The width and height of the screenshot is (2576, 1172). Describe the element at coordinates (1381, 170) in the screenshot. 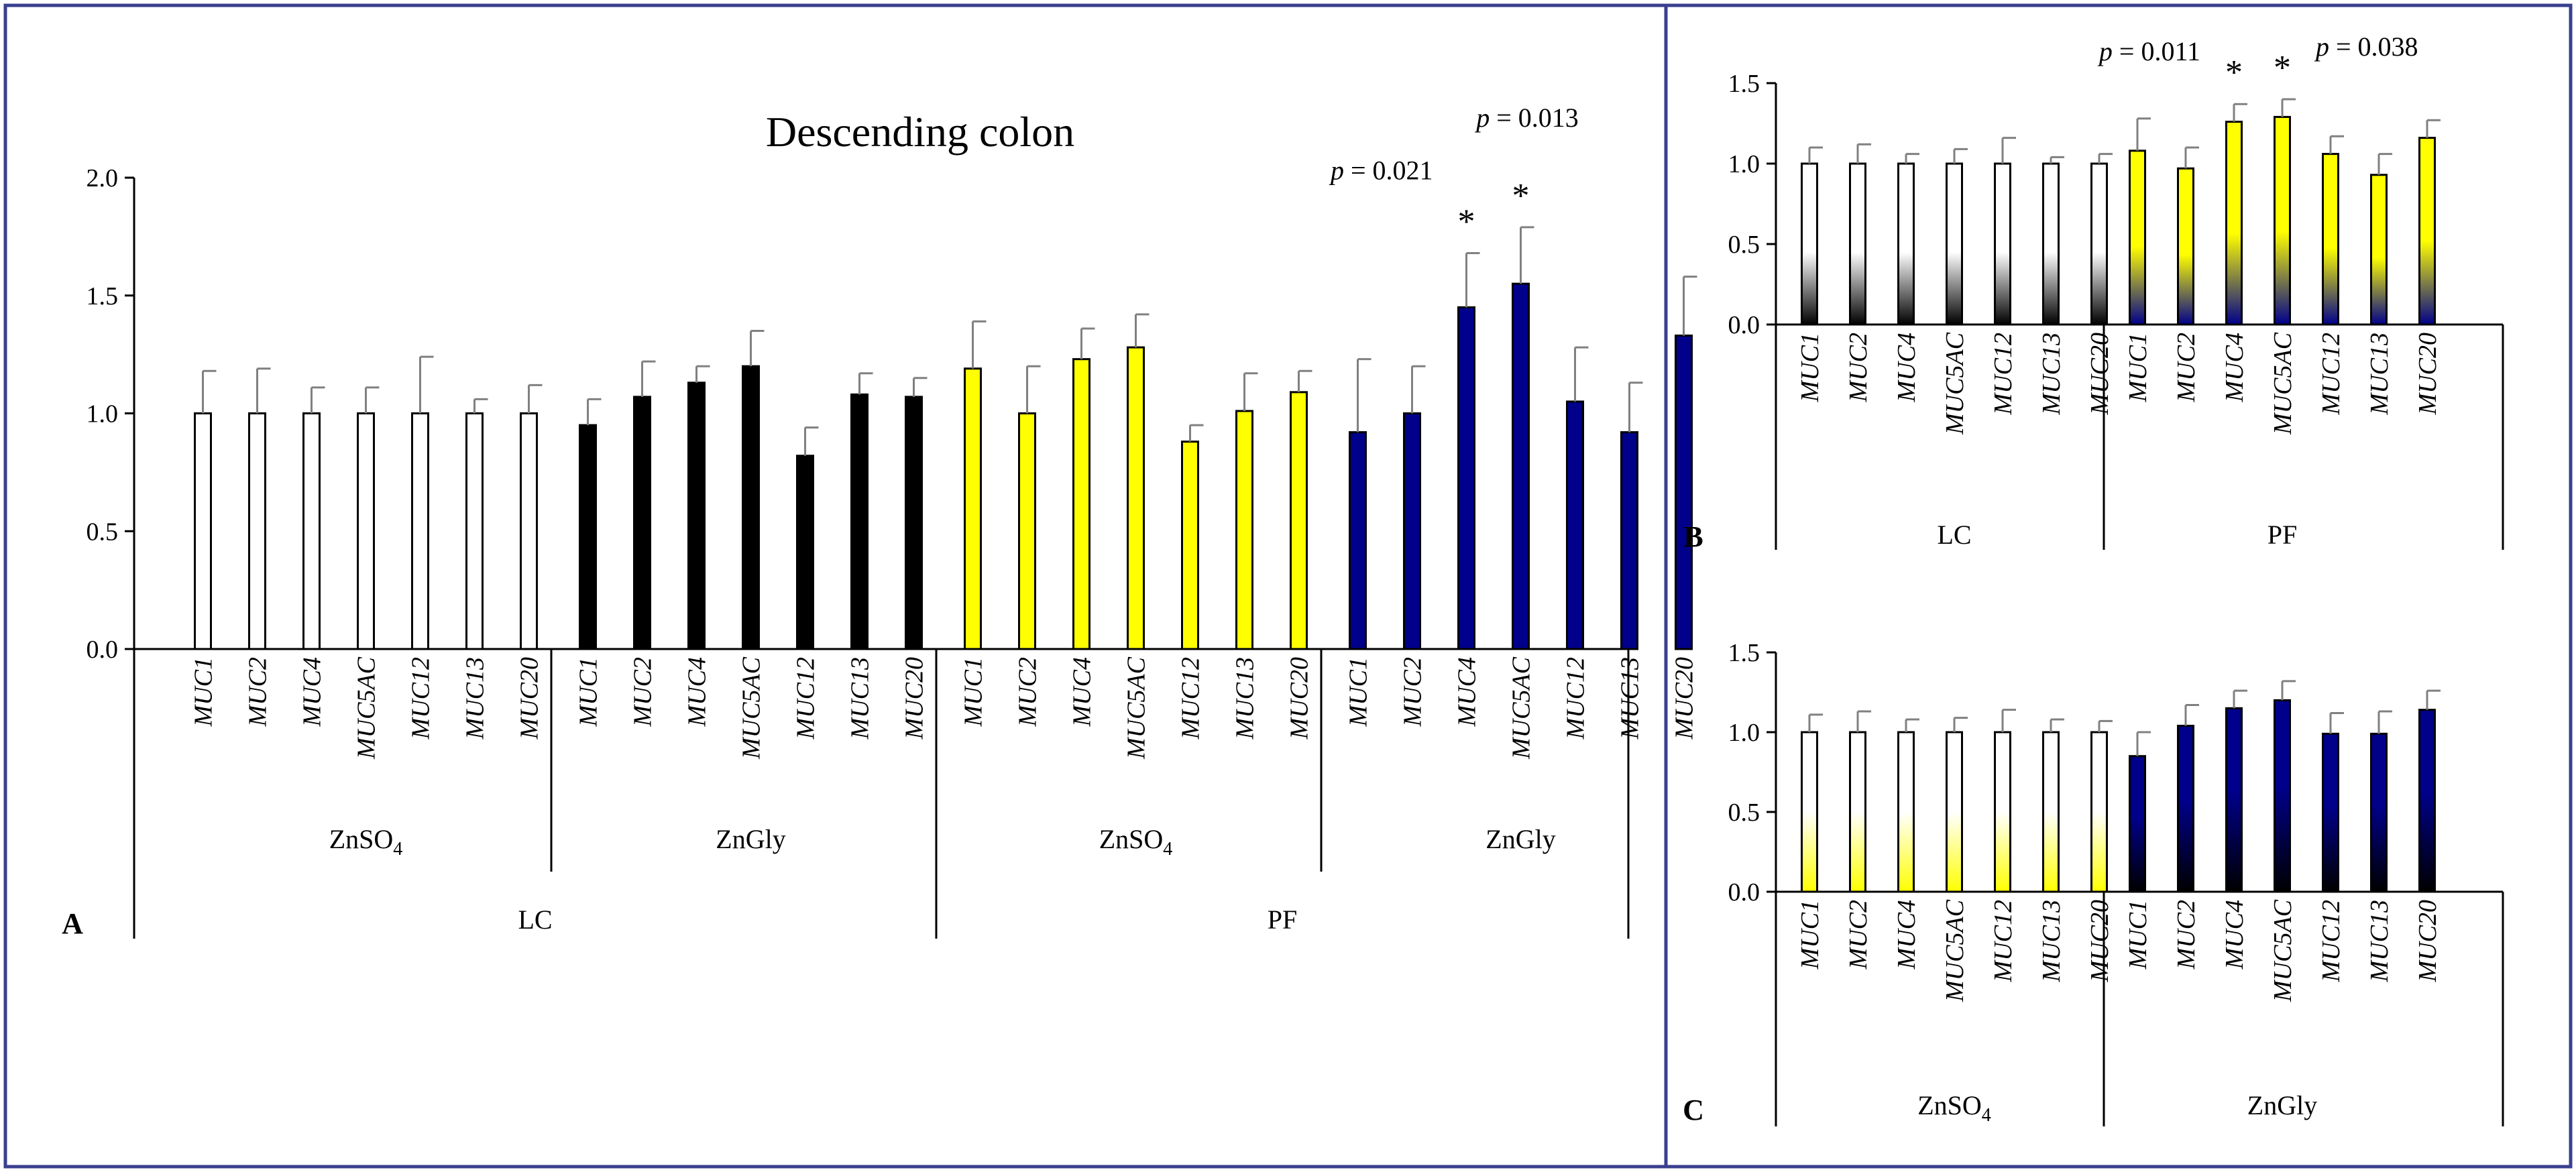

I see `p-value-annotation: p = 0.021` at that location.